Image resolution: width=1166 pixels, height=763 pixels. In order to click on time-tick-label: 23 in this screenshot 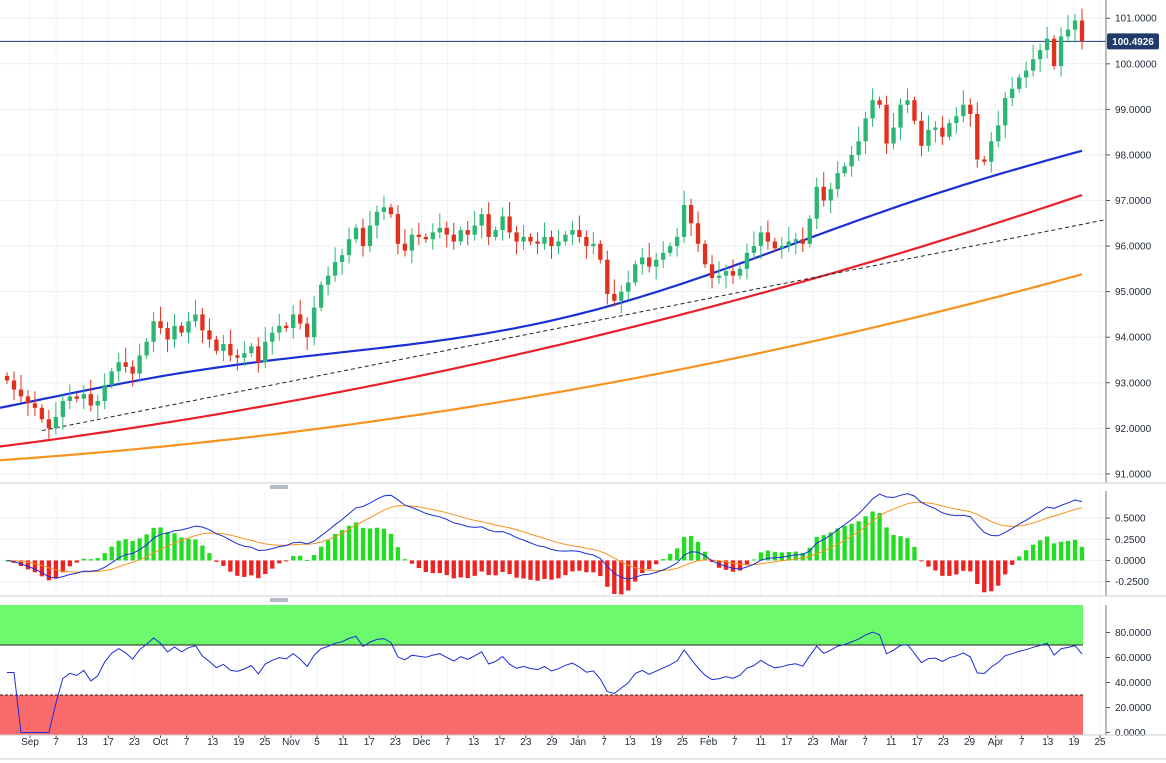, I will do `click(944, 742)`.